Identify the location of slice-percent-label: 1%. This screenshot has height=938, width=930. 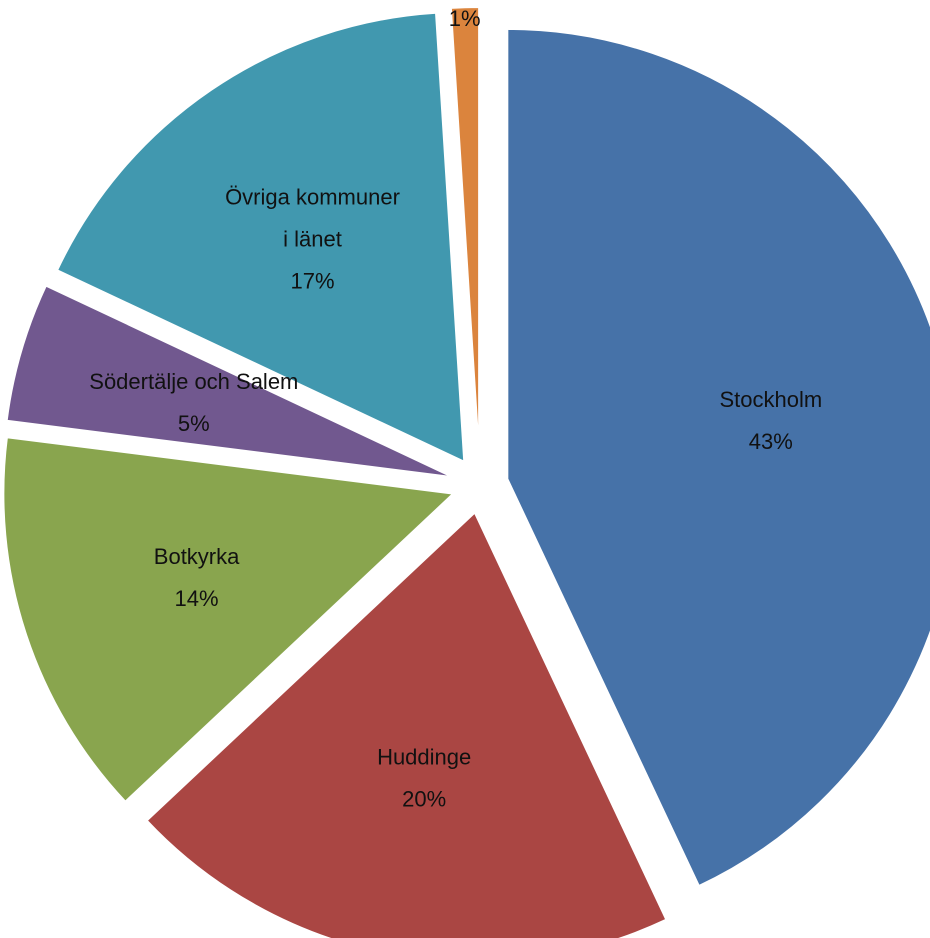
(465, 18).